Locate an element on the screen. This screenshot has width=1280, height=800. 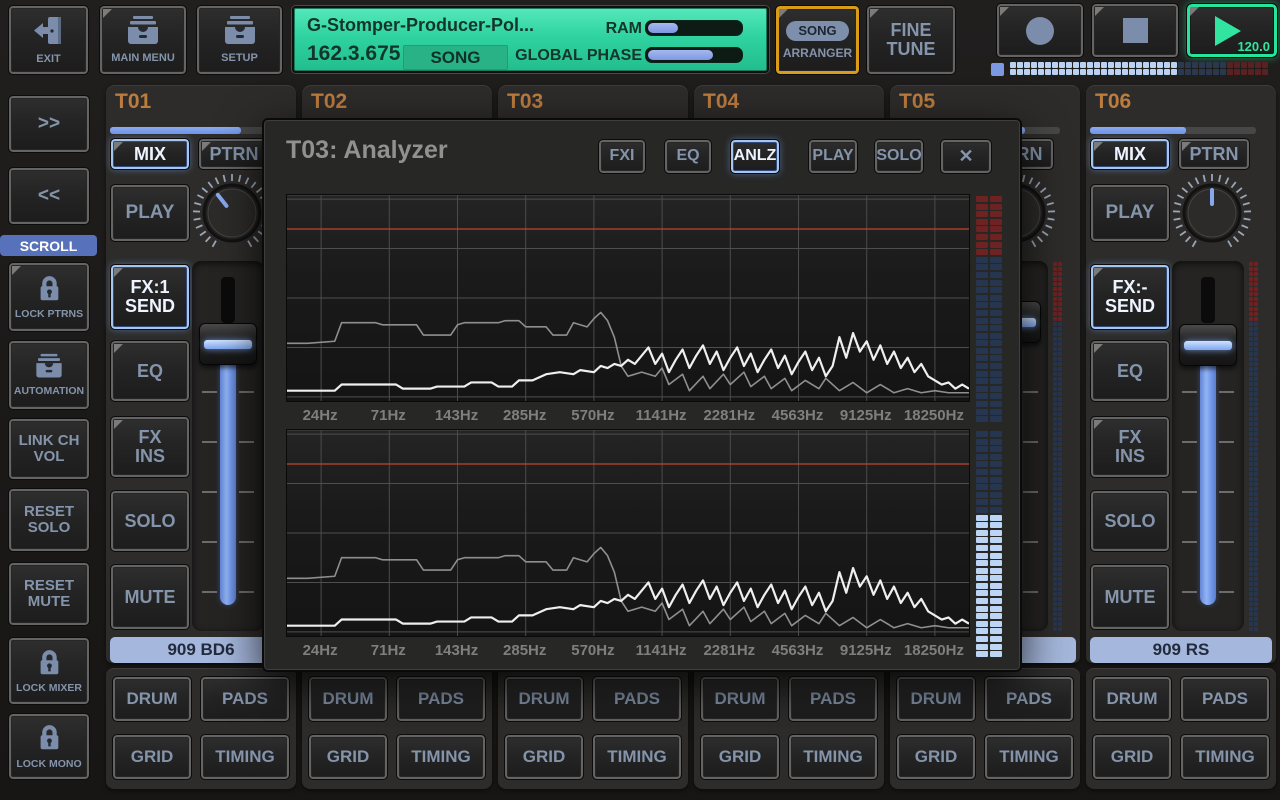
lock-mixer-button: LOCK MIXER is located at coordinates (49, 671).